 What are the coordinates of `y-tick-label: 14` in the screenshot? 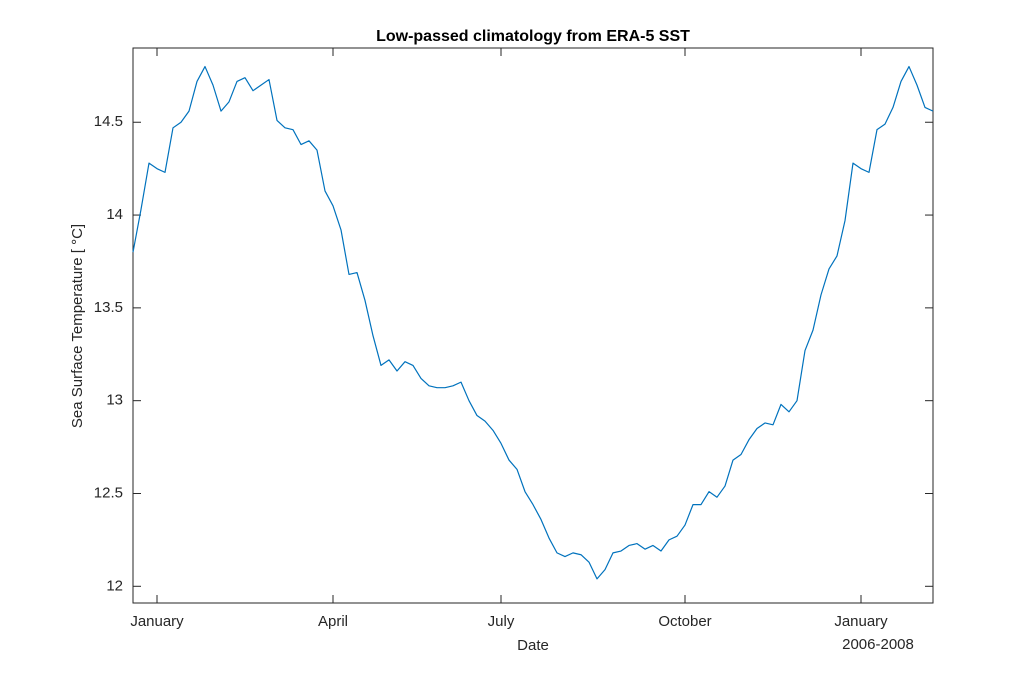 It's located at (114, 214).